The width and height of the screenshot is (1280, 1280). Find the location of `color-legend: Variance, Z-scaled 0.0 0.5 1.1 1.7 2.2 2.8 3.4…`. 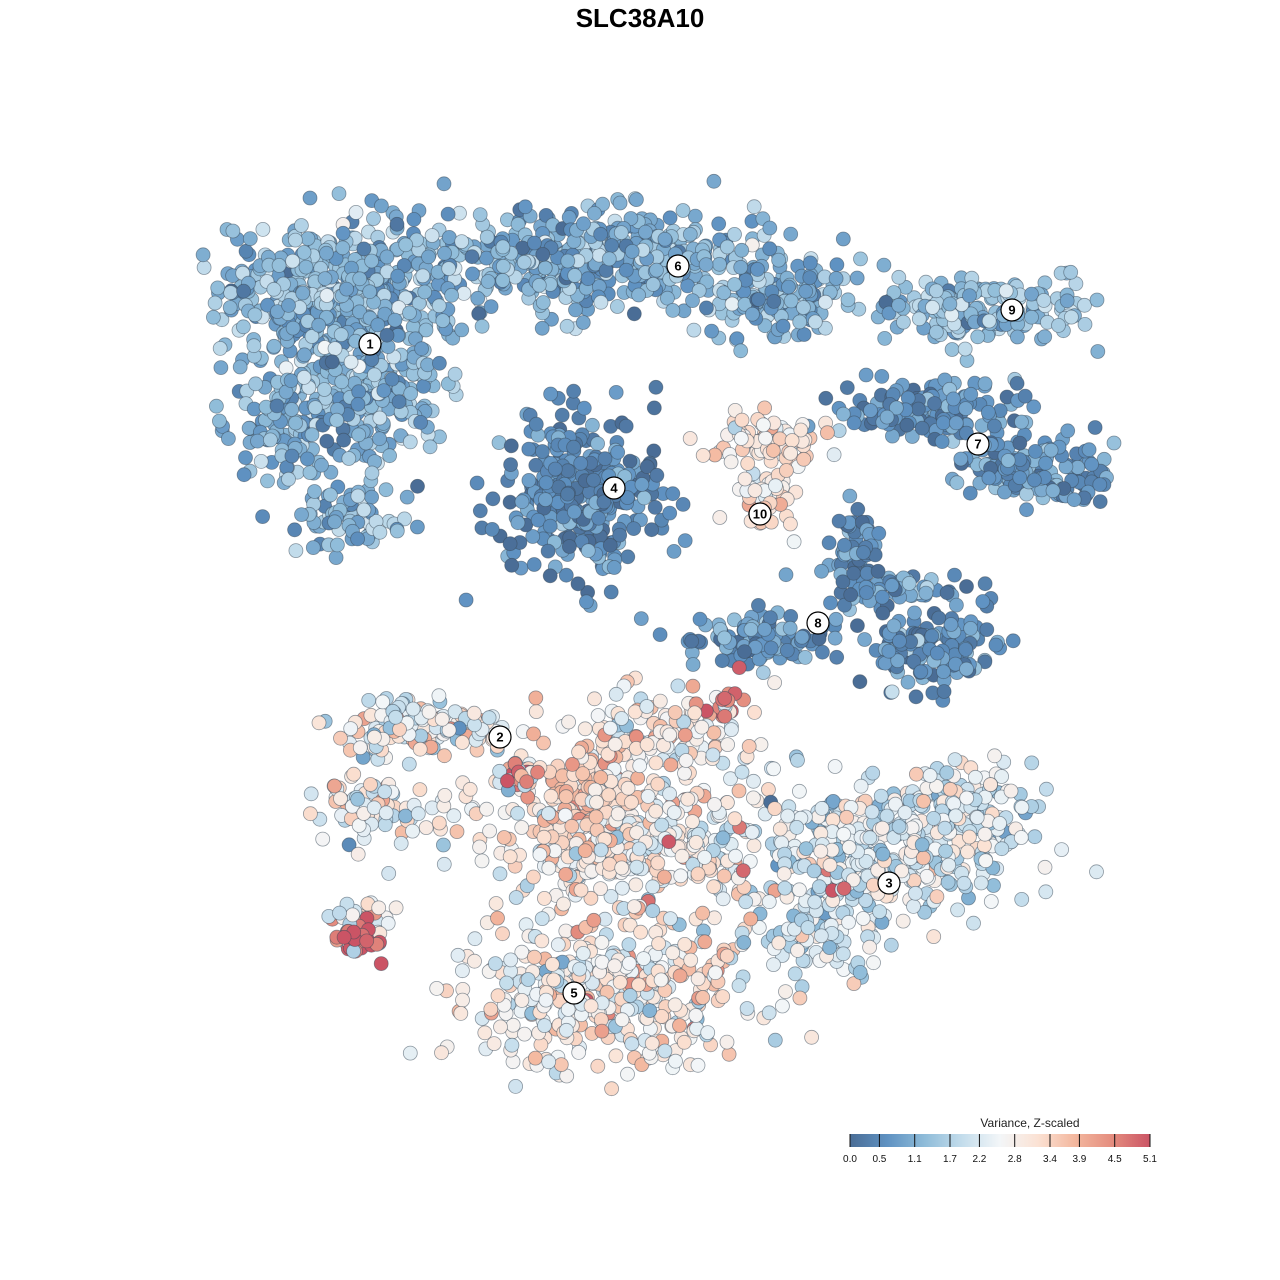

color-legend: Variance, Z-scaled 0.0 0.5 1.1 1.7 2.2 2.8 3.4… is located at coordinates (1000, 1140).